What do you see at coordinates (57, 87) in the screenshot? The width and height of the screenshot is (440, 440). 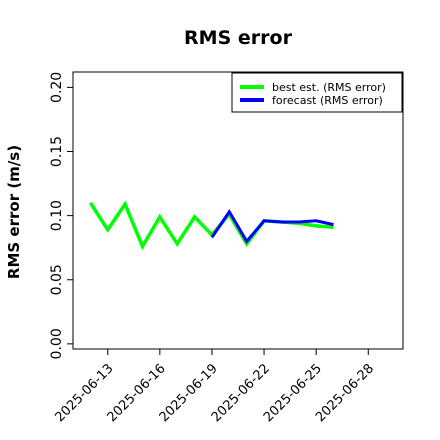 I see `y-tick-label: 0.20` at bounding box center [57, 87].